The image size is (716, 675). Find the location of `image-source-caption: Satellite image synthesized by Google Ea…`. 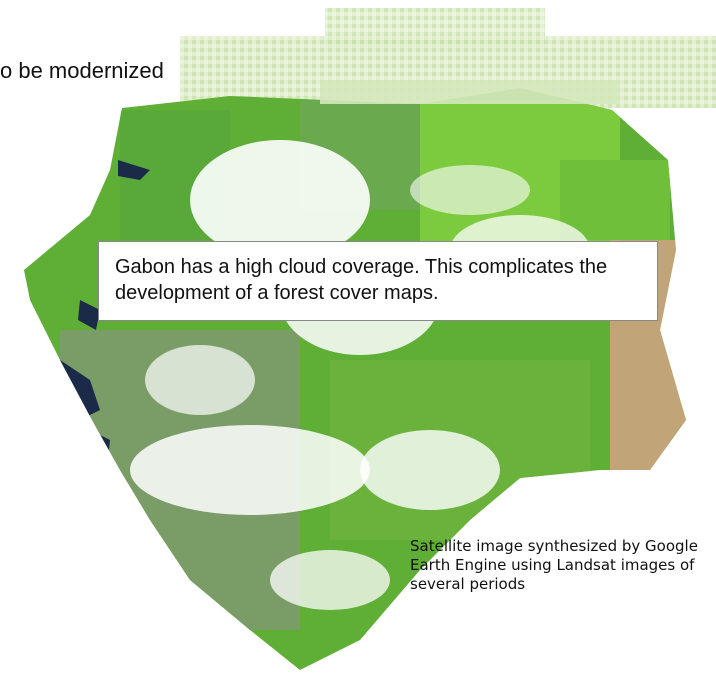

image-source-caption: Satellite image synthesized by Google Ea… is located at coordinates (554, 565).